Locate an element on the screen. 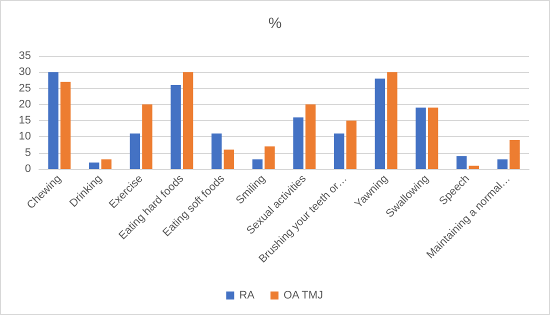  y-tick-label: 5 is located at coordinates (27, 152).